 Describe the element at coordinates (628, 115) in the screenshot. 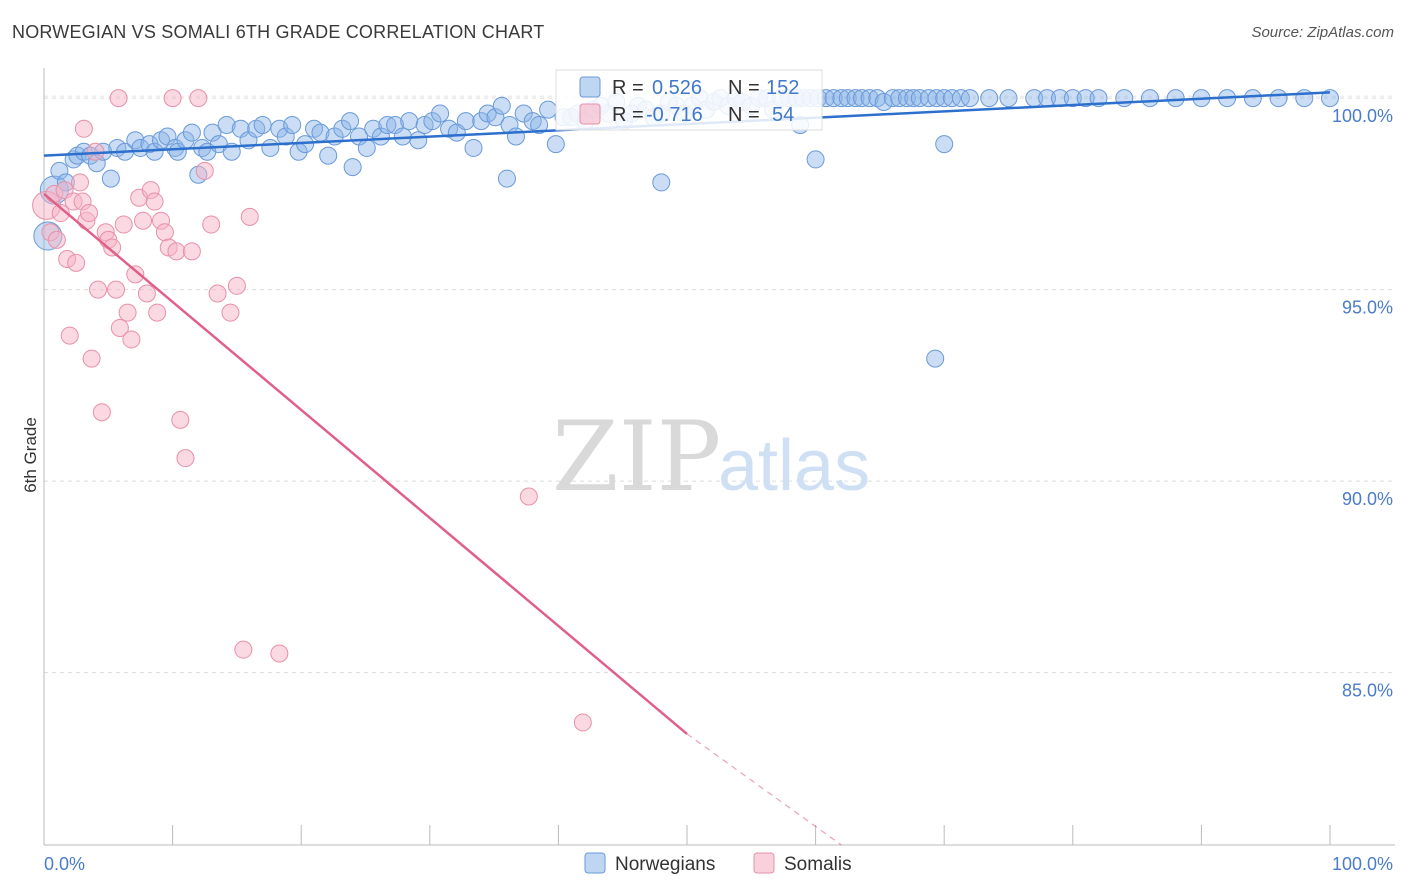

I see `legend-r-label-somalis: R =` at that location.